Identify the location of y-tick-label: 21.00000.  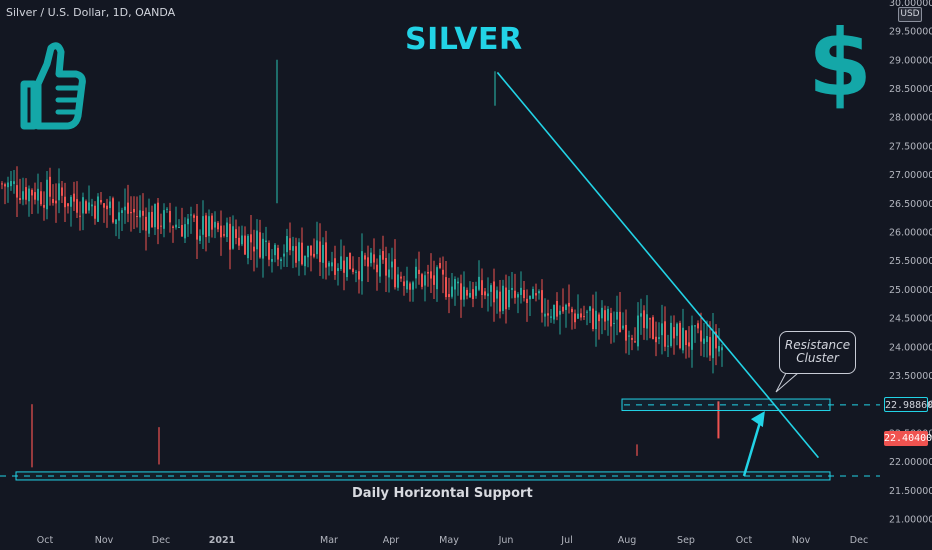
(910, 520).